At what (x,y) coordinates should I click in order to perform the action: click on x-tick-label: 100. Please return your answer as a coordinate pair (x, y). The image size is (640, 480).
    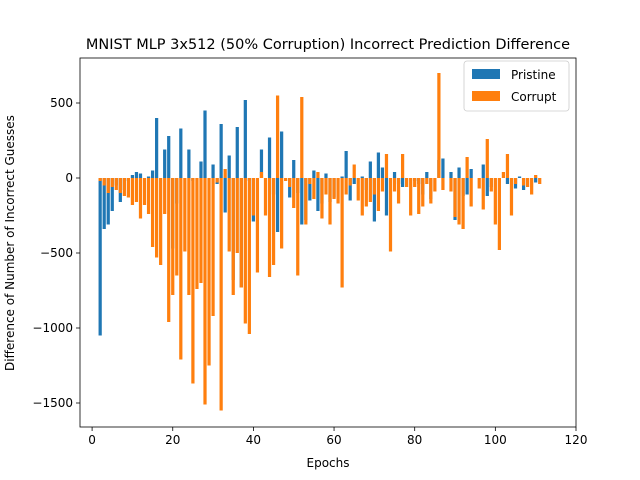
    Looking at the image, I should click on (495, 440).